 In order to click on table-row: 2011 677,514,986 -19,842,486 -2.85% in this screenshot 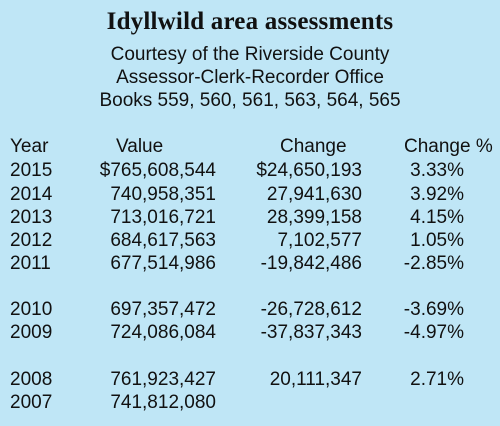, I will do `click(250, 264)`.